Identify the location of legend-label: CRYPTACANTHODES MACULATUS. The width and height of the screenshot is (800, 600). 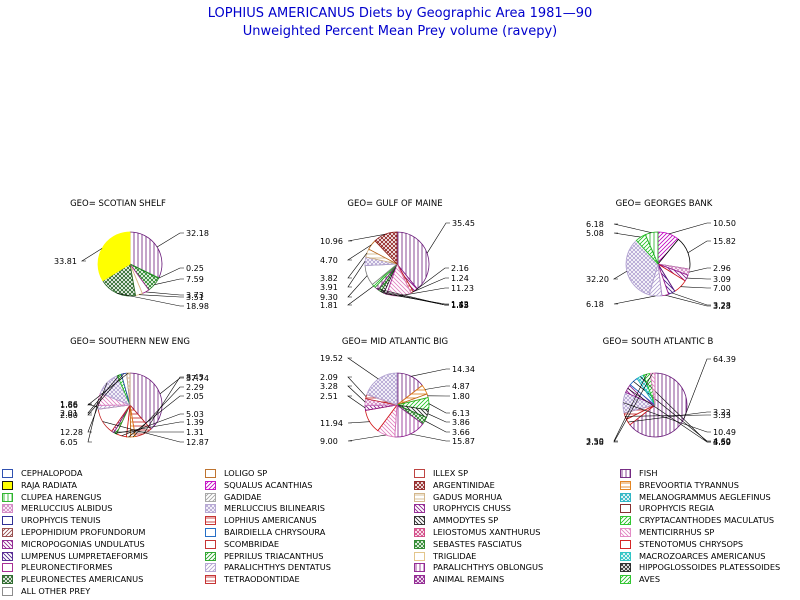
(707, 520).